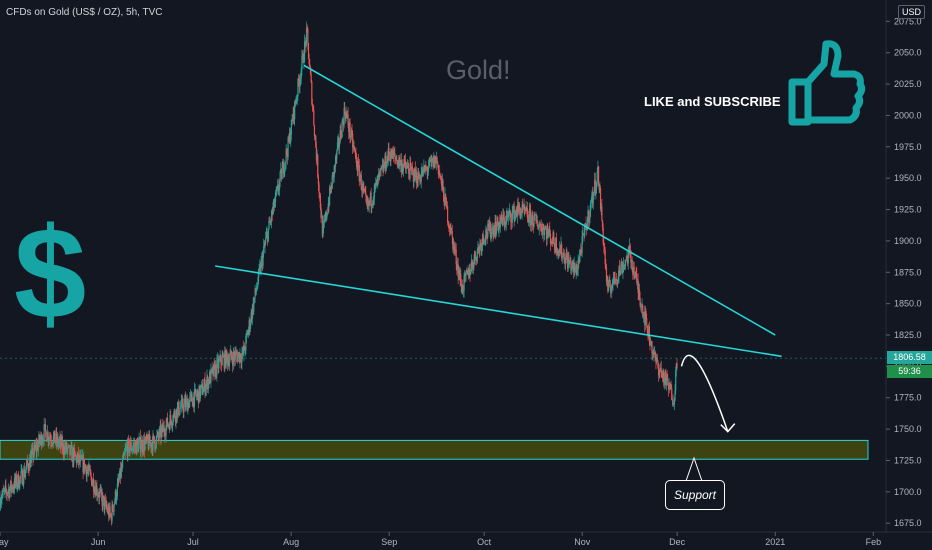  Describe the element at coordinates (728, 428) in the screenshot. I see `projection-arrowhead` at that location.